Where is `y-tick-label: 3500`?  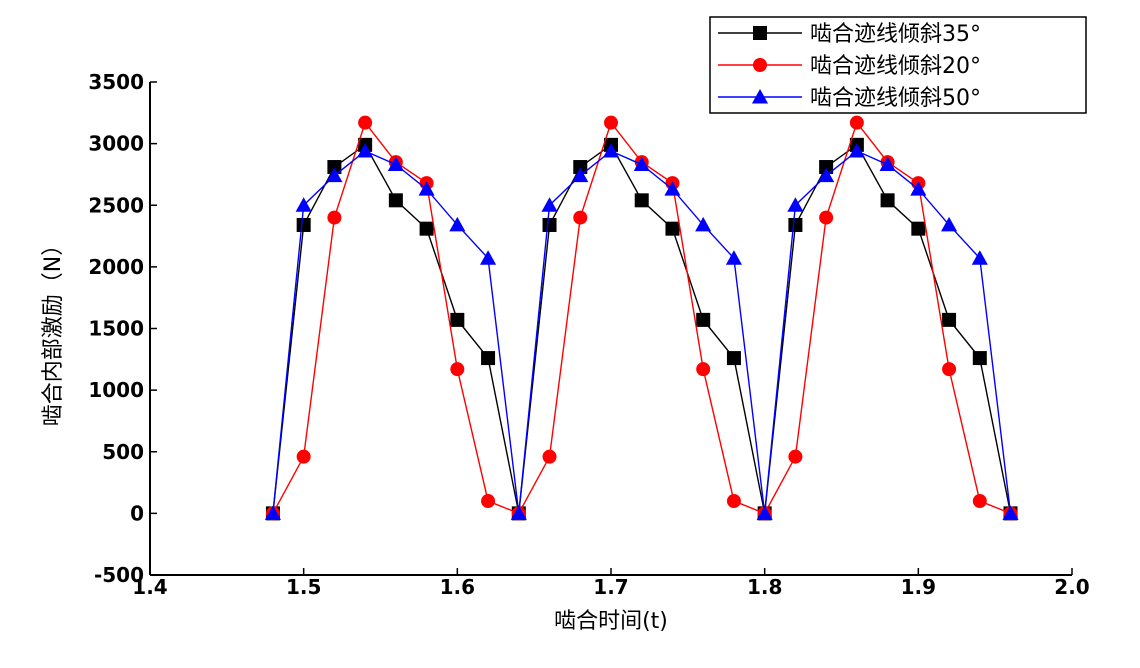 y-tick-label: 3500 is located at coordinates (116, 82).